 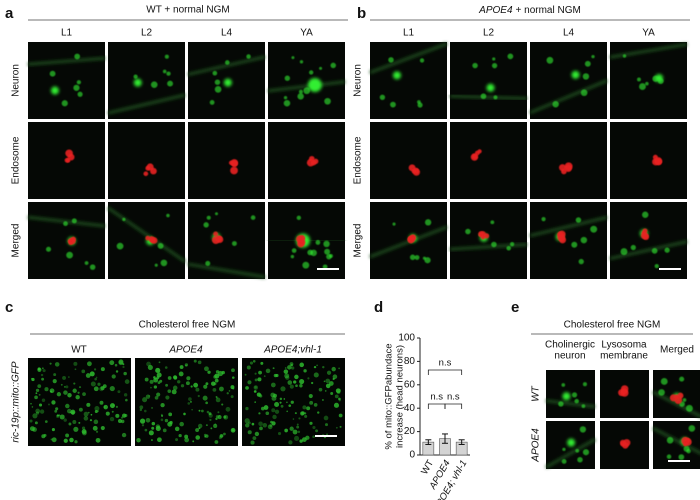 What do you see at coordinates (187, 325) in the screenshot?
I see `panel-title: Cholesterol free NGM` at bounding box center [187, 325].